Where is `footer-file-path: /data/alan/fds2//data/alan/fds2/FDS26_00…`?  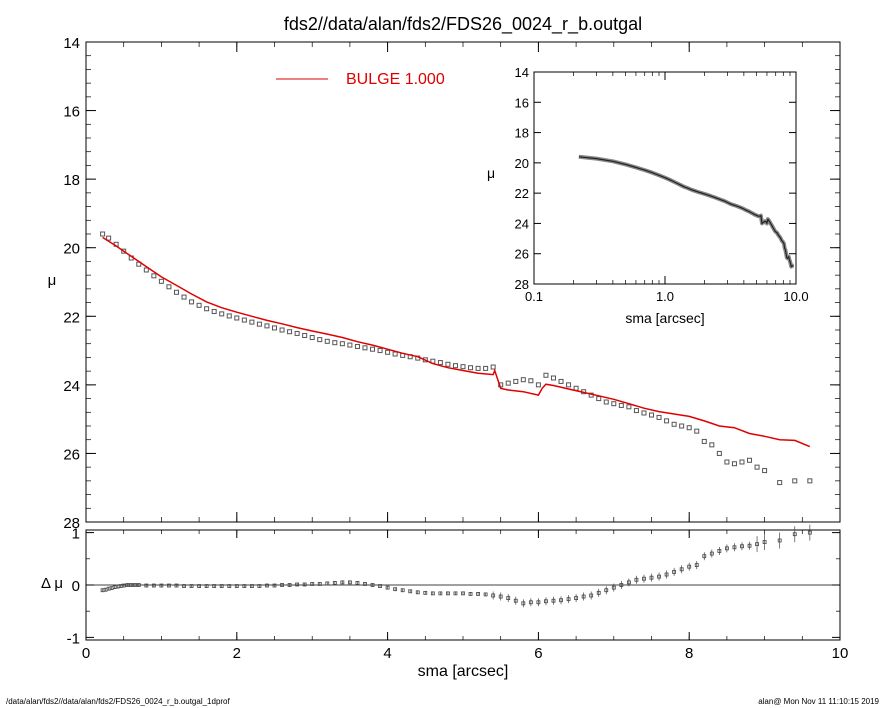
footer-file-path: /data/alan/fds2//data/alan/fds2/FDS26_00… is located at coordinates (118, 701).